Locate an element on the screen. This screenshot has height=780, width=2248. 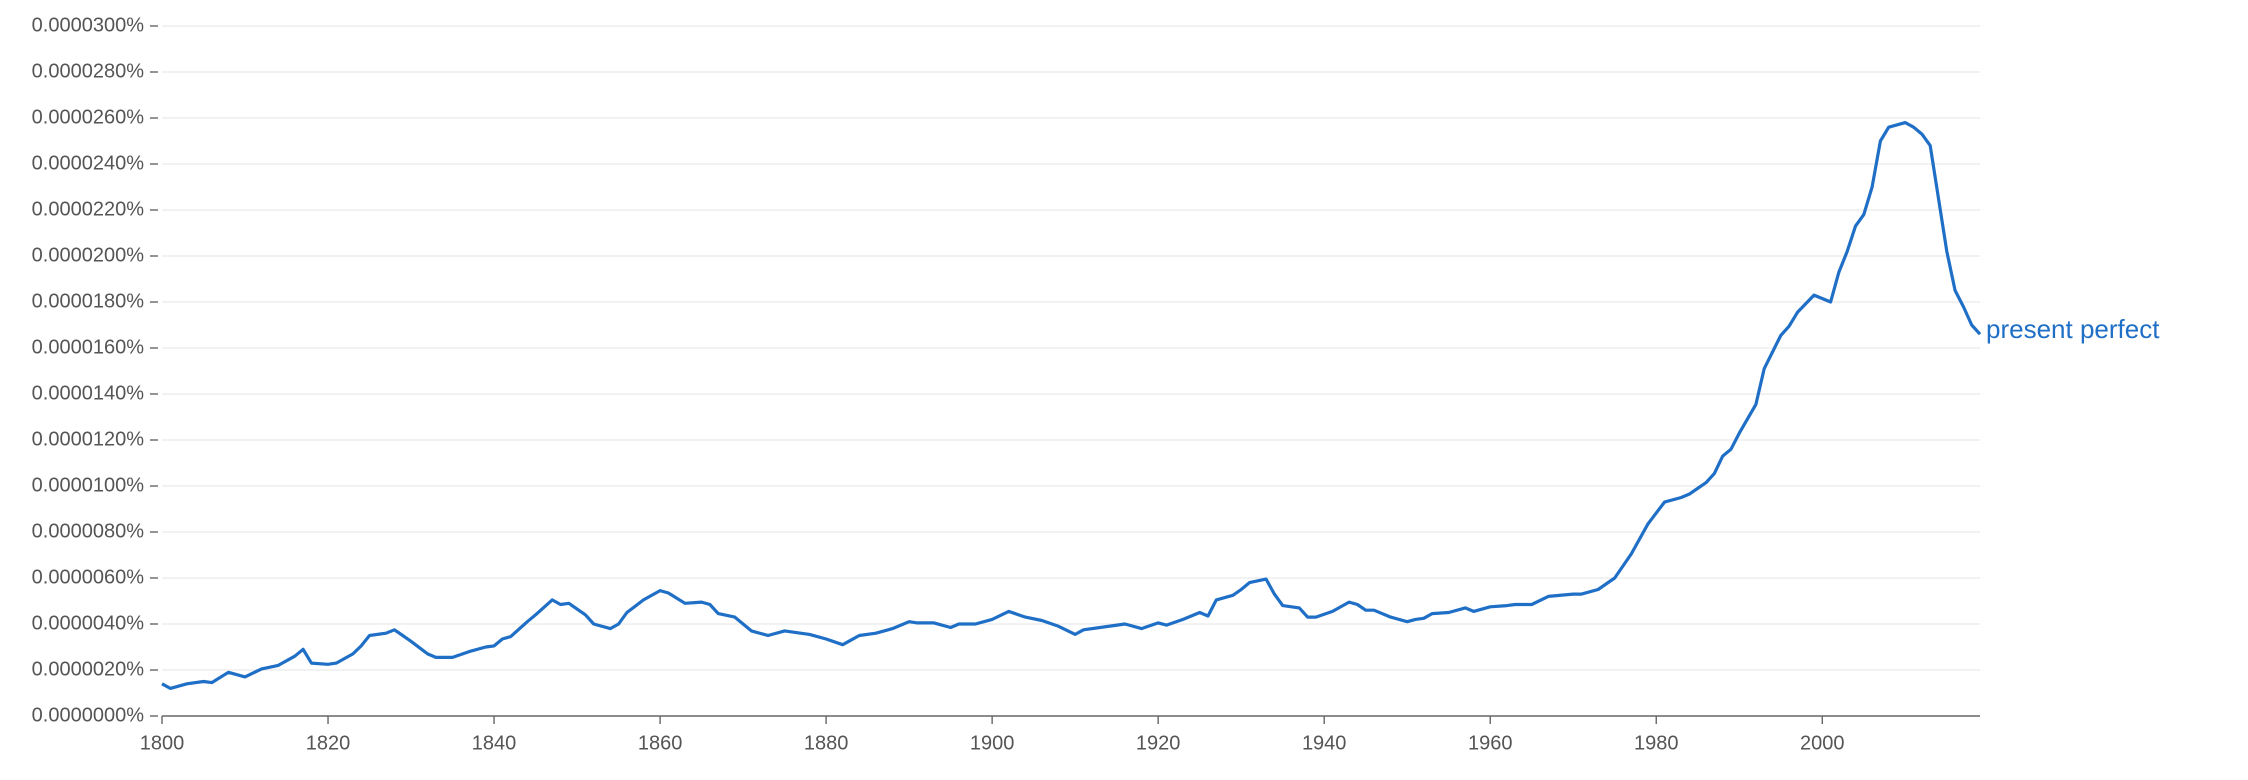
y-tick-label: 0.0000200% is located at coordinates (88, 255).